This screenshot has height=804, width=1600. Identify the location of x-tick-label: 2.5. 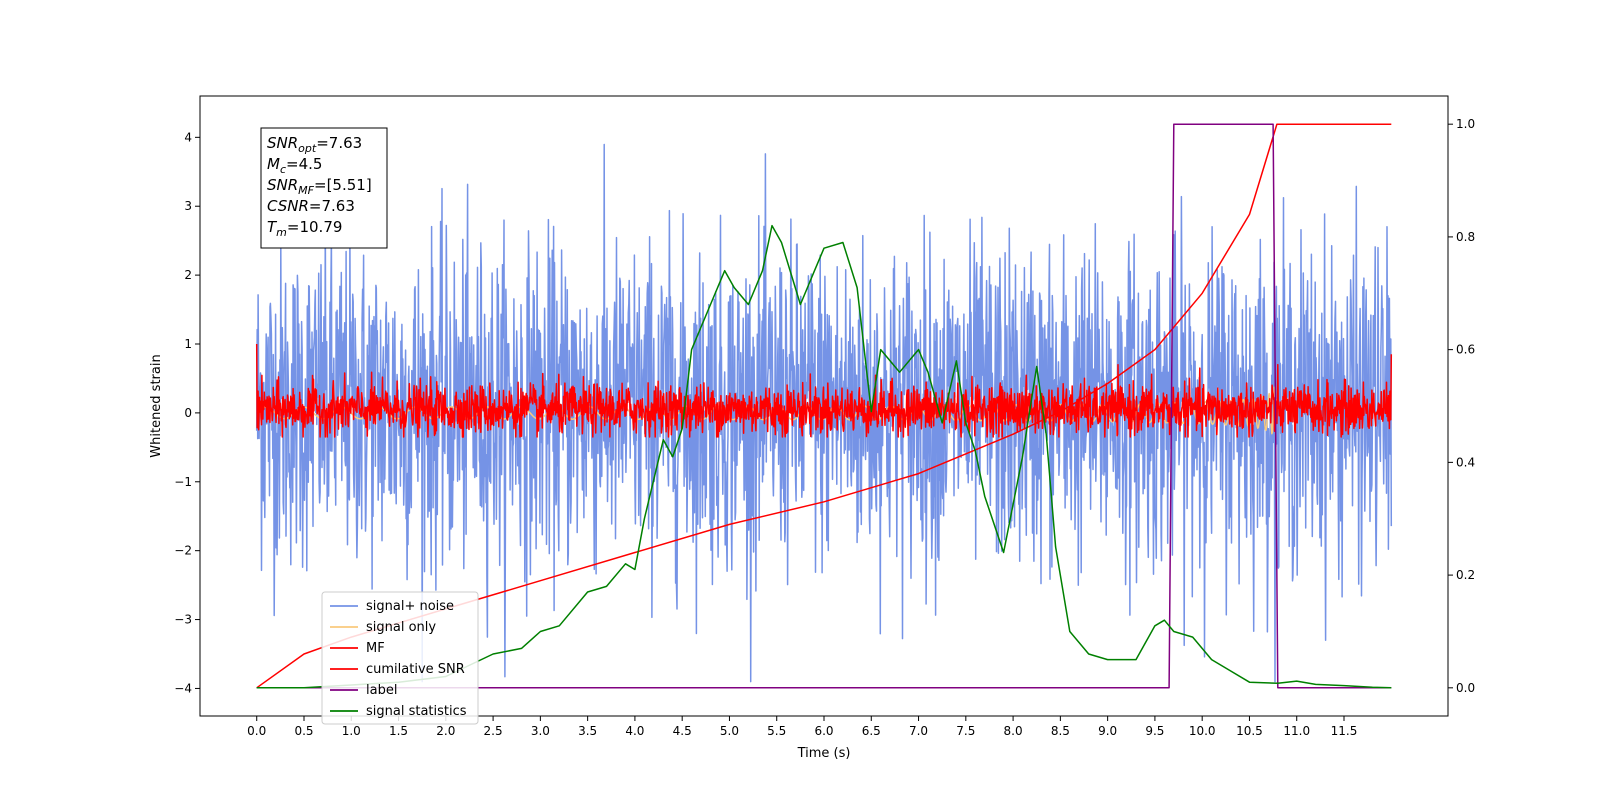
(493, 731).